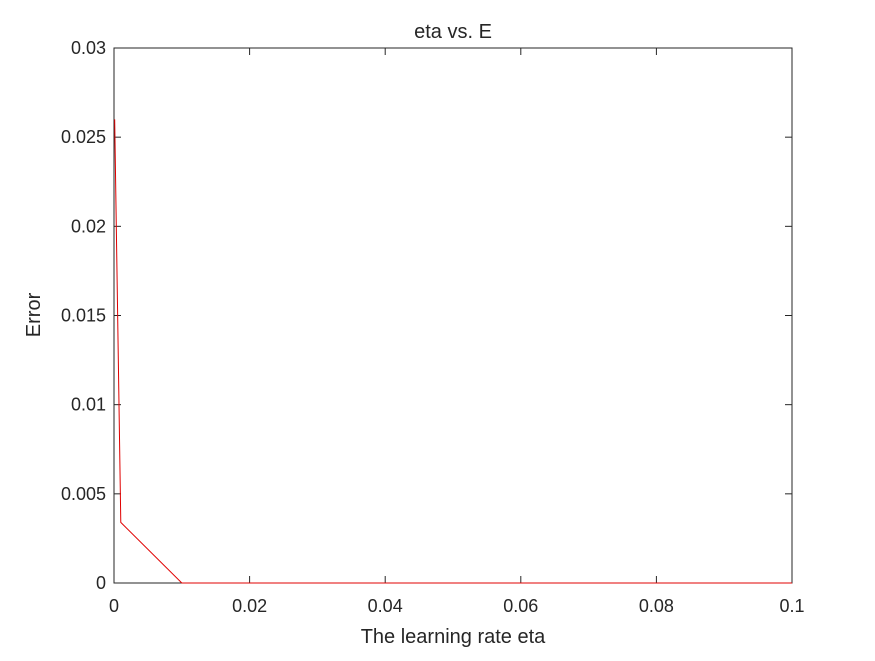  Describe the element at coordinates (453, 32) in the screenshot. I see `chart-title: eta vs. E` at that location.